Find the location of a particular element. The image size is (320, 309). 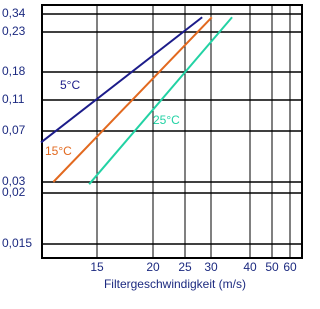

y-tick-label: 0,02 is located at coordinates (14, 192).